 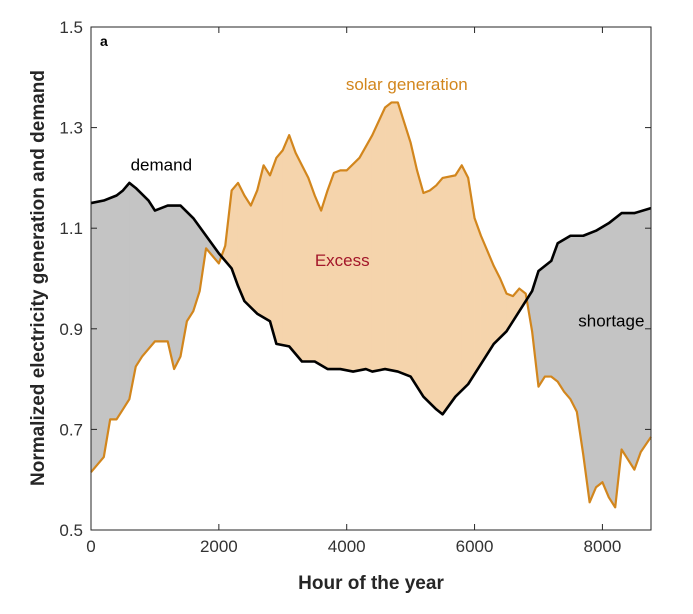 I want to click on y-tick-label: 0.7, so click(x=71, y=429).